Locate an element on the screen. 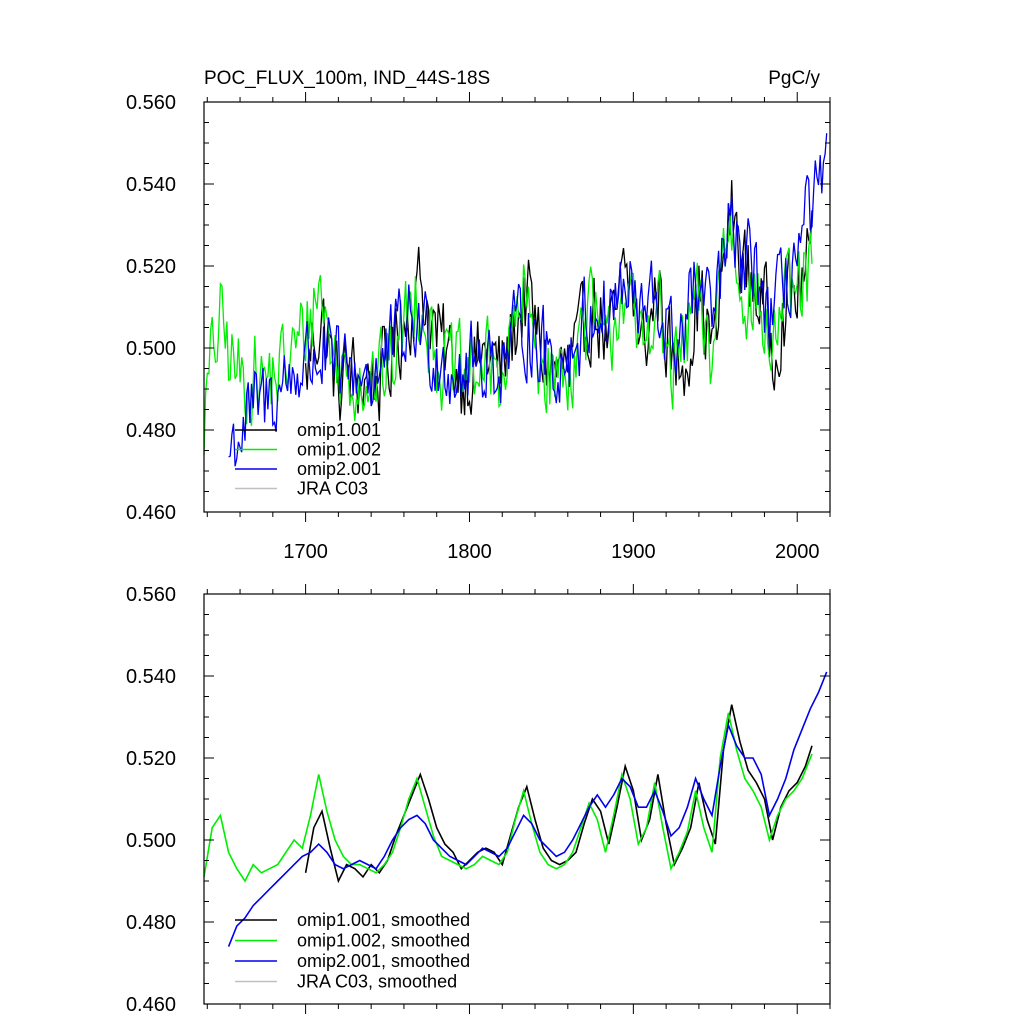 The image size is (1024, 1024). x-tick-label: 1900 is located at coordinates (633, 552).